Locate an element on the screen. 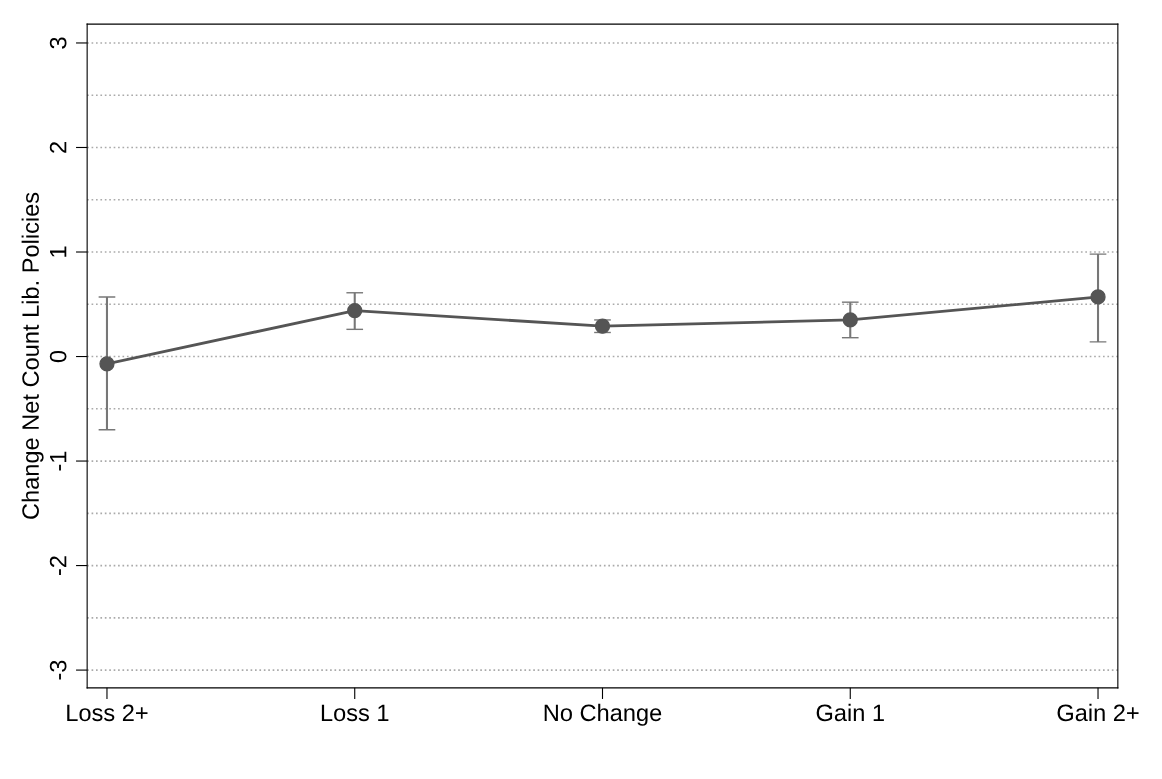  x-tick-label: Gain 1 is located at coordinates (850, 712).